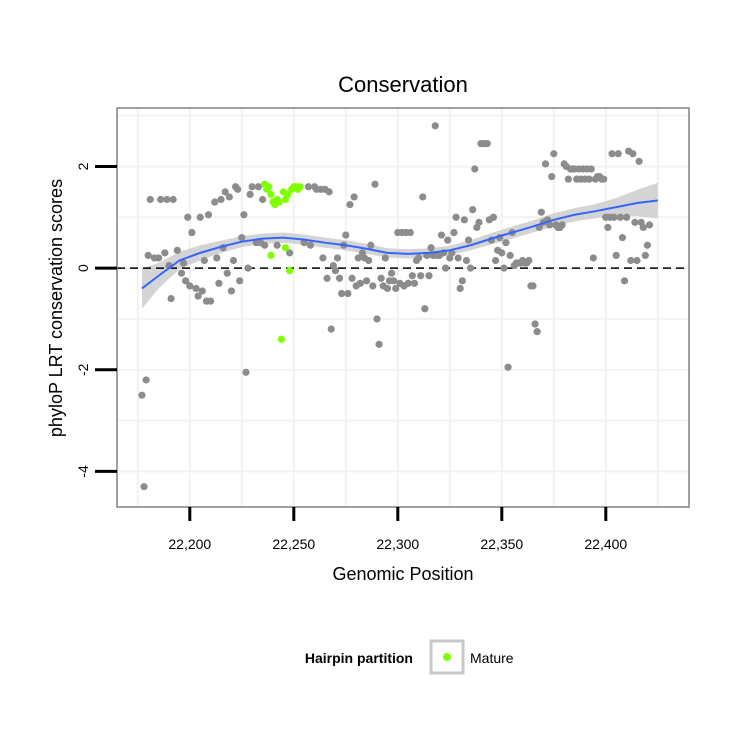  What do you see at coordinates (83, 166) in the screenshot?
I see `y-tick-label: 2` at bounding box center [83, 166].